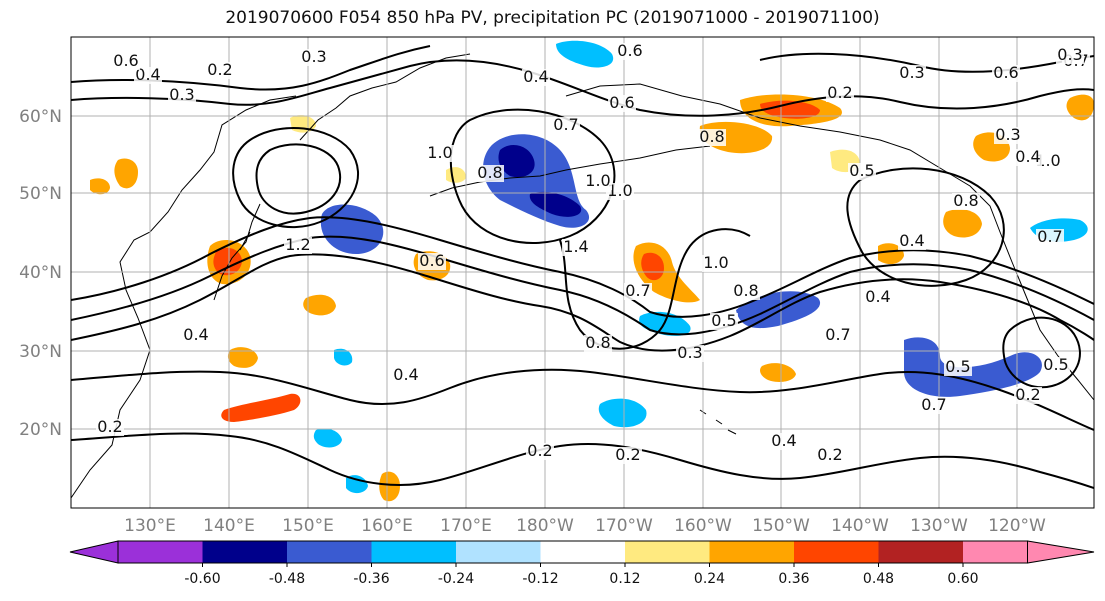  I want to click on colorbar-tick-label: 0.36, so click(793, 579).